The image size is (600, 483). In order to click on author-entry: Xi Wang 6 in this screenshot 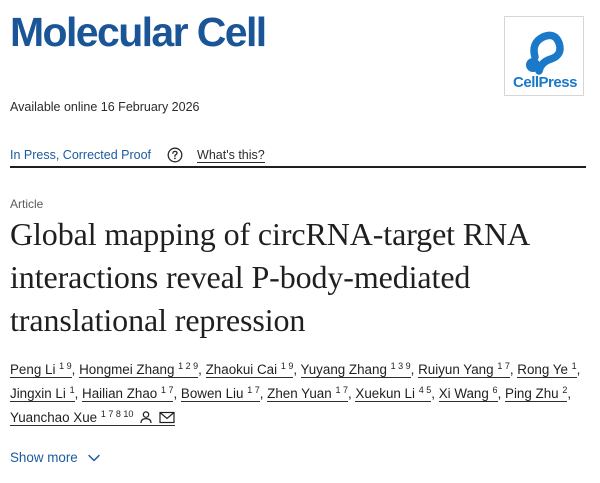, I will do `click(468, 393)`.